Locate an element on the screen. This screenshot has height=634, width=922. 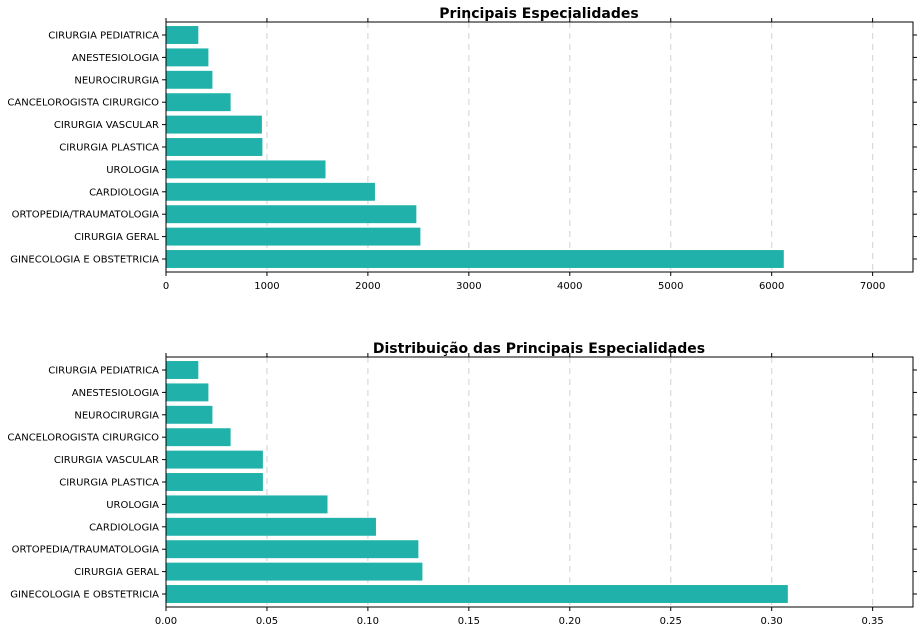
x-tick-label: 0.05 is located at coordinates (267, 621).